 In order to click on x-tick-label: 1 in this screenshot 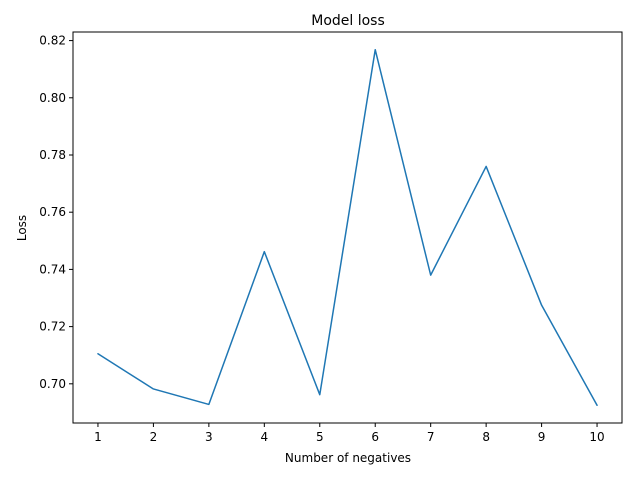, I will do `click(98, 437)`.